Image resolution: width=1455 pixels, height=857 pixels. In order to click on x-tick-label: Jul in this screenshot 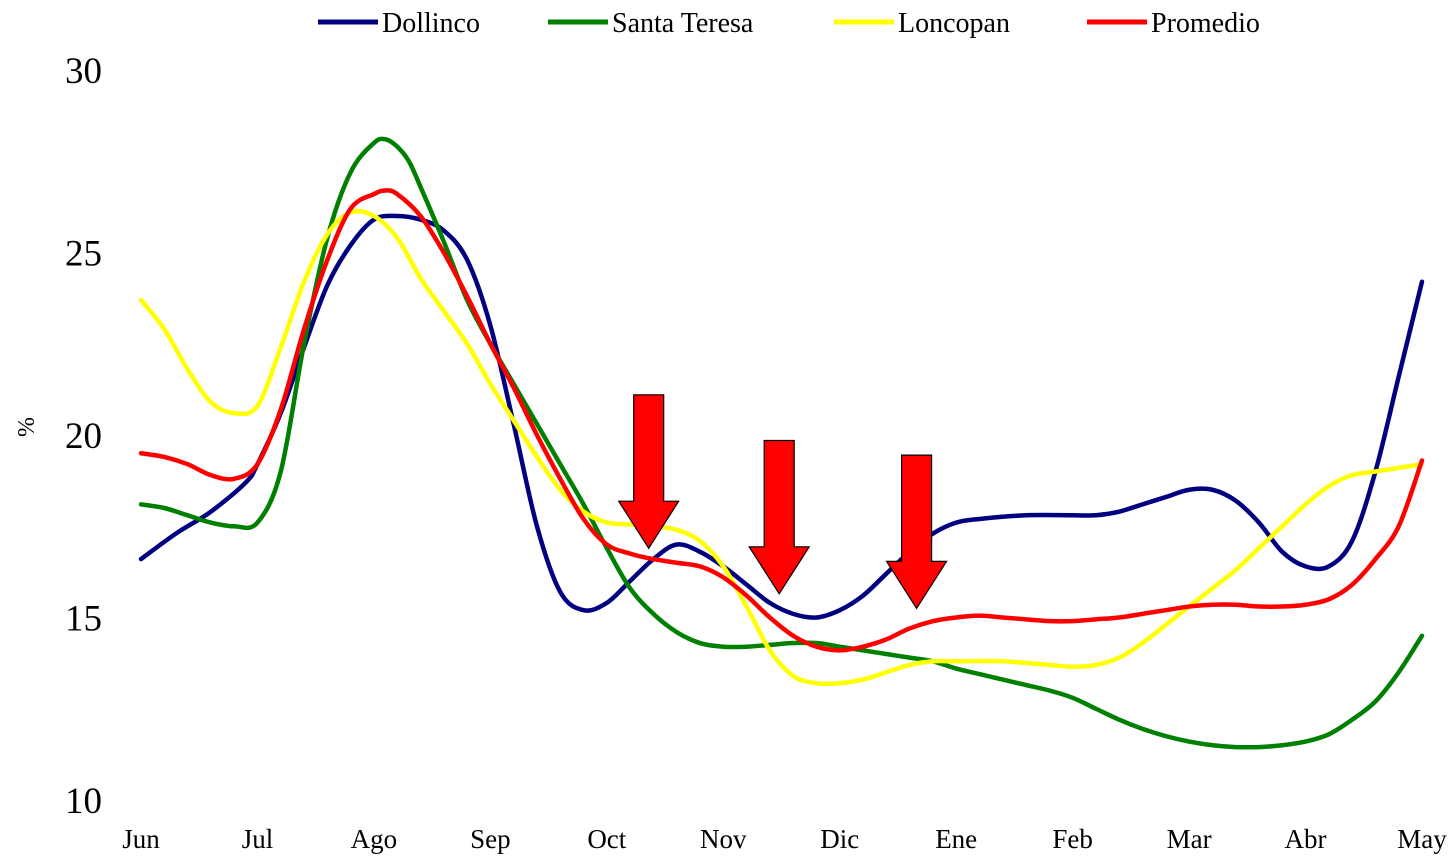, I will do `click(258, 839)`.